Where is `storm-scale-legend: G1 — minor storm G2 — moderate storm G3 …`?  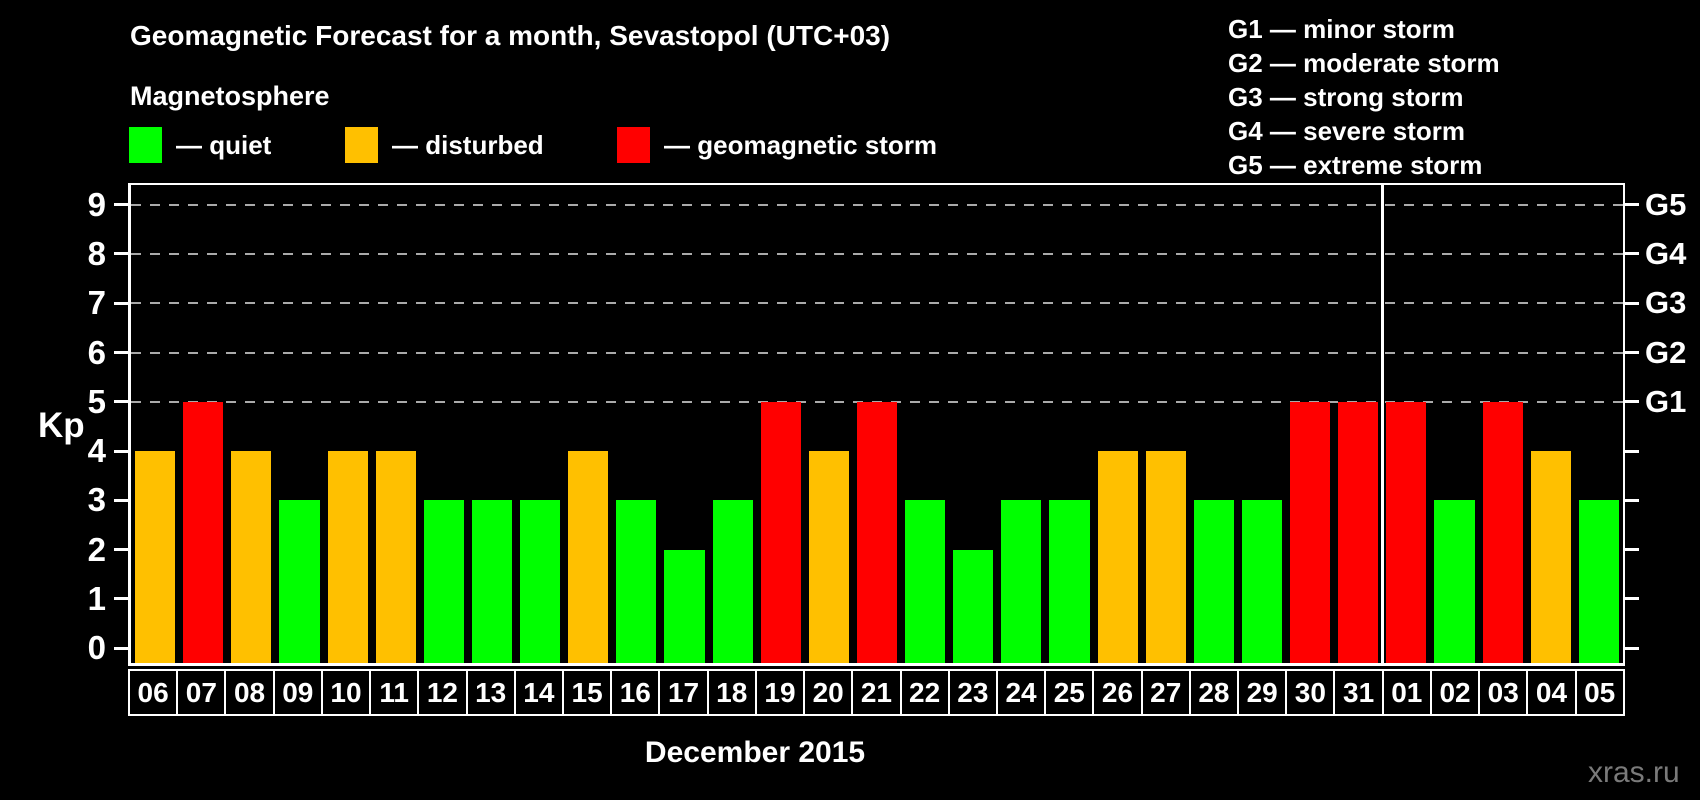
storm-scale-legend: G1 — minor storm G2 — moderate storm G3 … is located at coordinates (1364, 97).